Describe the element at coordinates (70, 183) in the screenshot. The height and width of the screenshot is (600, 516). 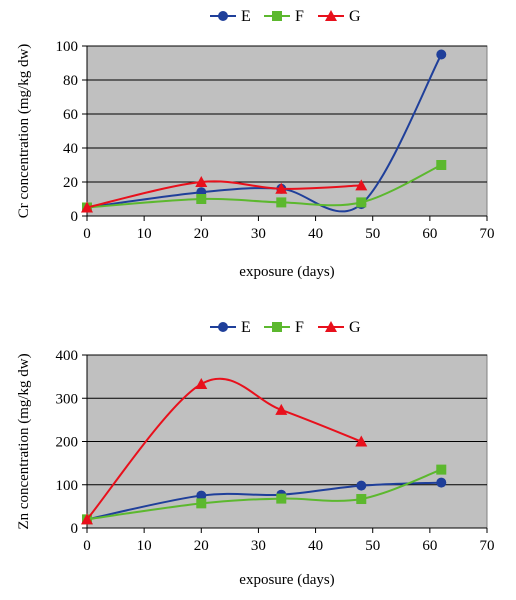
I see `y-tick-label: 20` at that location.